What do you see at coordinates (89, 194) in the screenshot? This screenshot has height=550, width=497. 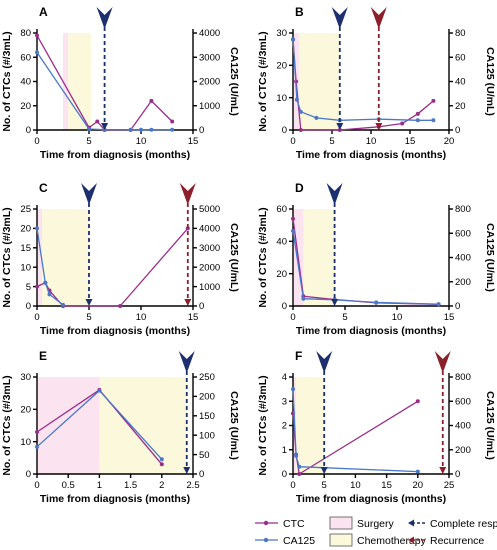 I see `complete-response-arrowhead-c` at bounding box center [89, 194].